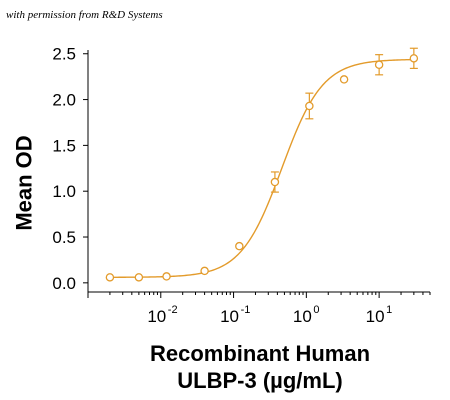 The image size is (450, 400). What do you see at coordinates (64, 191) in the screenshot?
I see `y-tick-label: 1.0` at bounding box center [64, 191].